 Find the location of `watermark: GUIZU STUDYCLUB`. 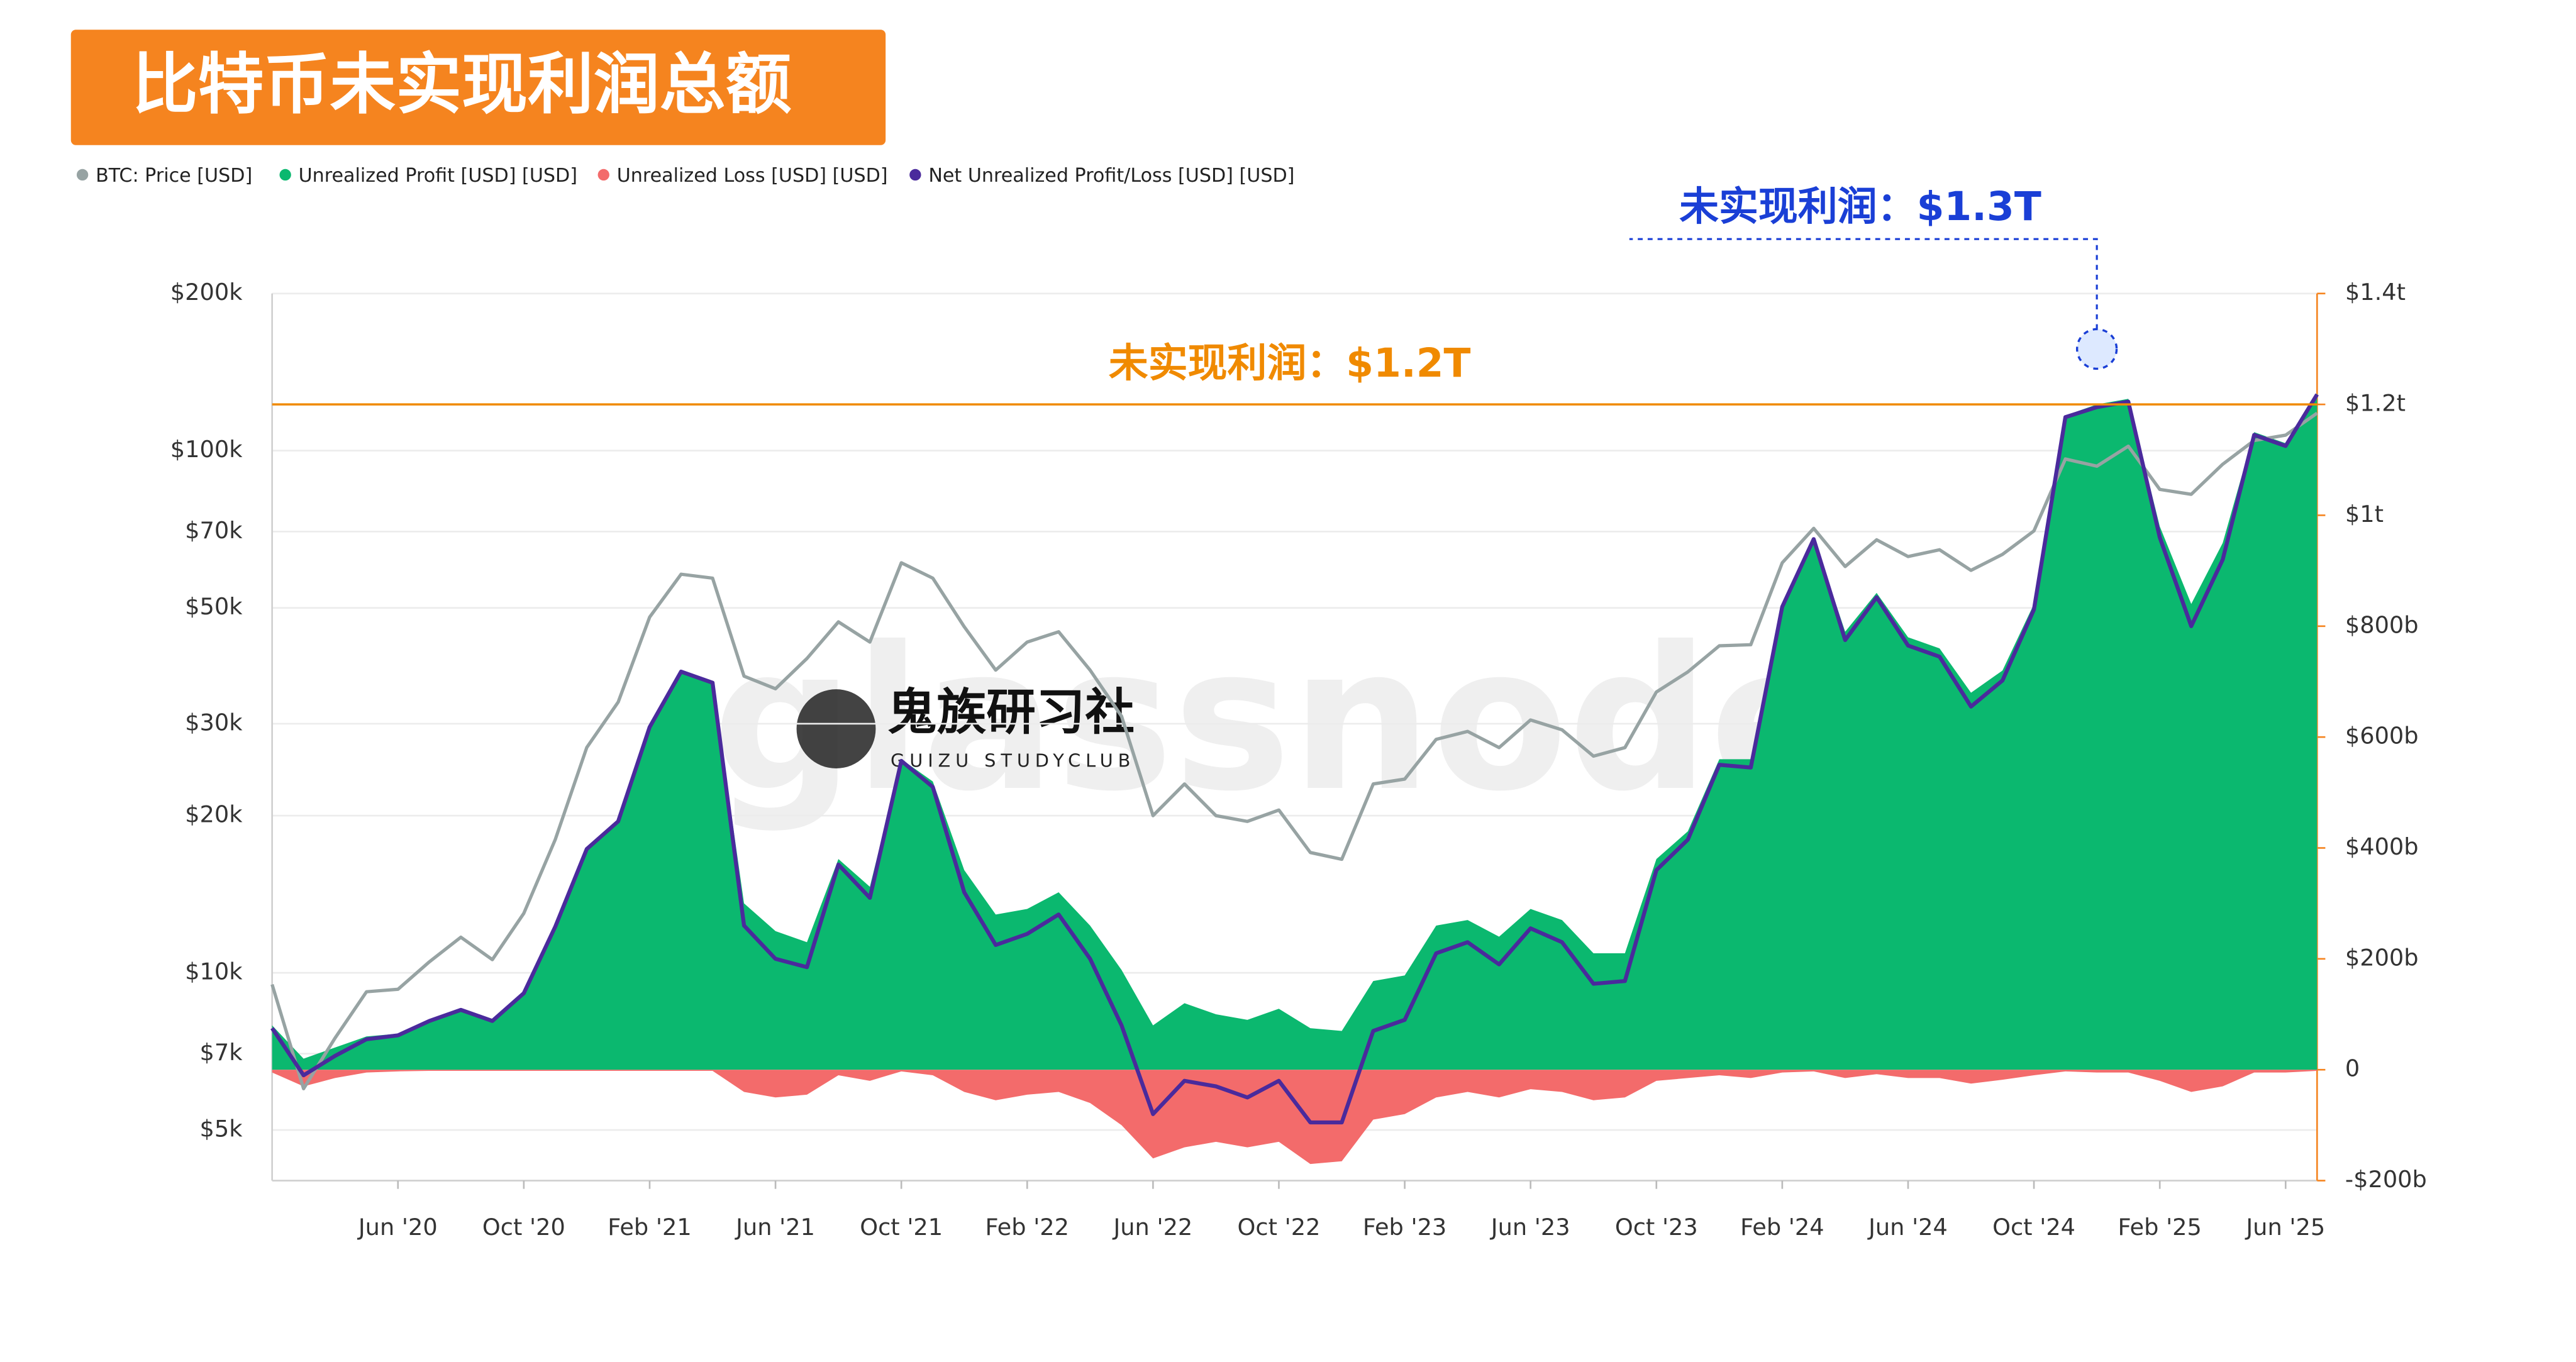

watermark: GUIZU STUDYCLUB is located at coordinates (1013, 760).